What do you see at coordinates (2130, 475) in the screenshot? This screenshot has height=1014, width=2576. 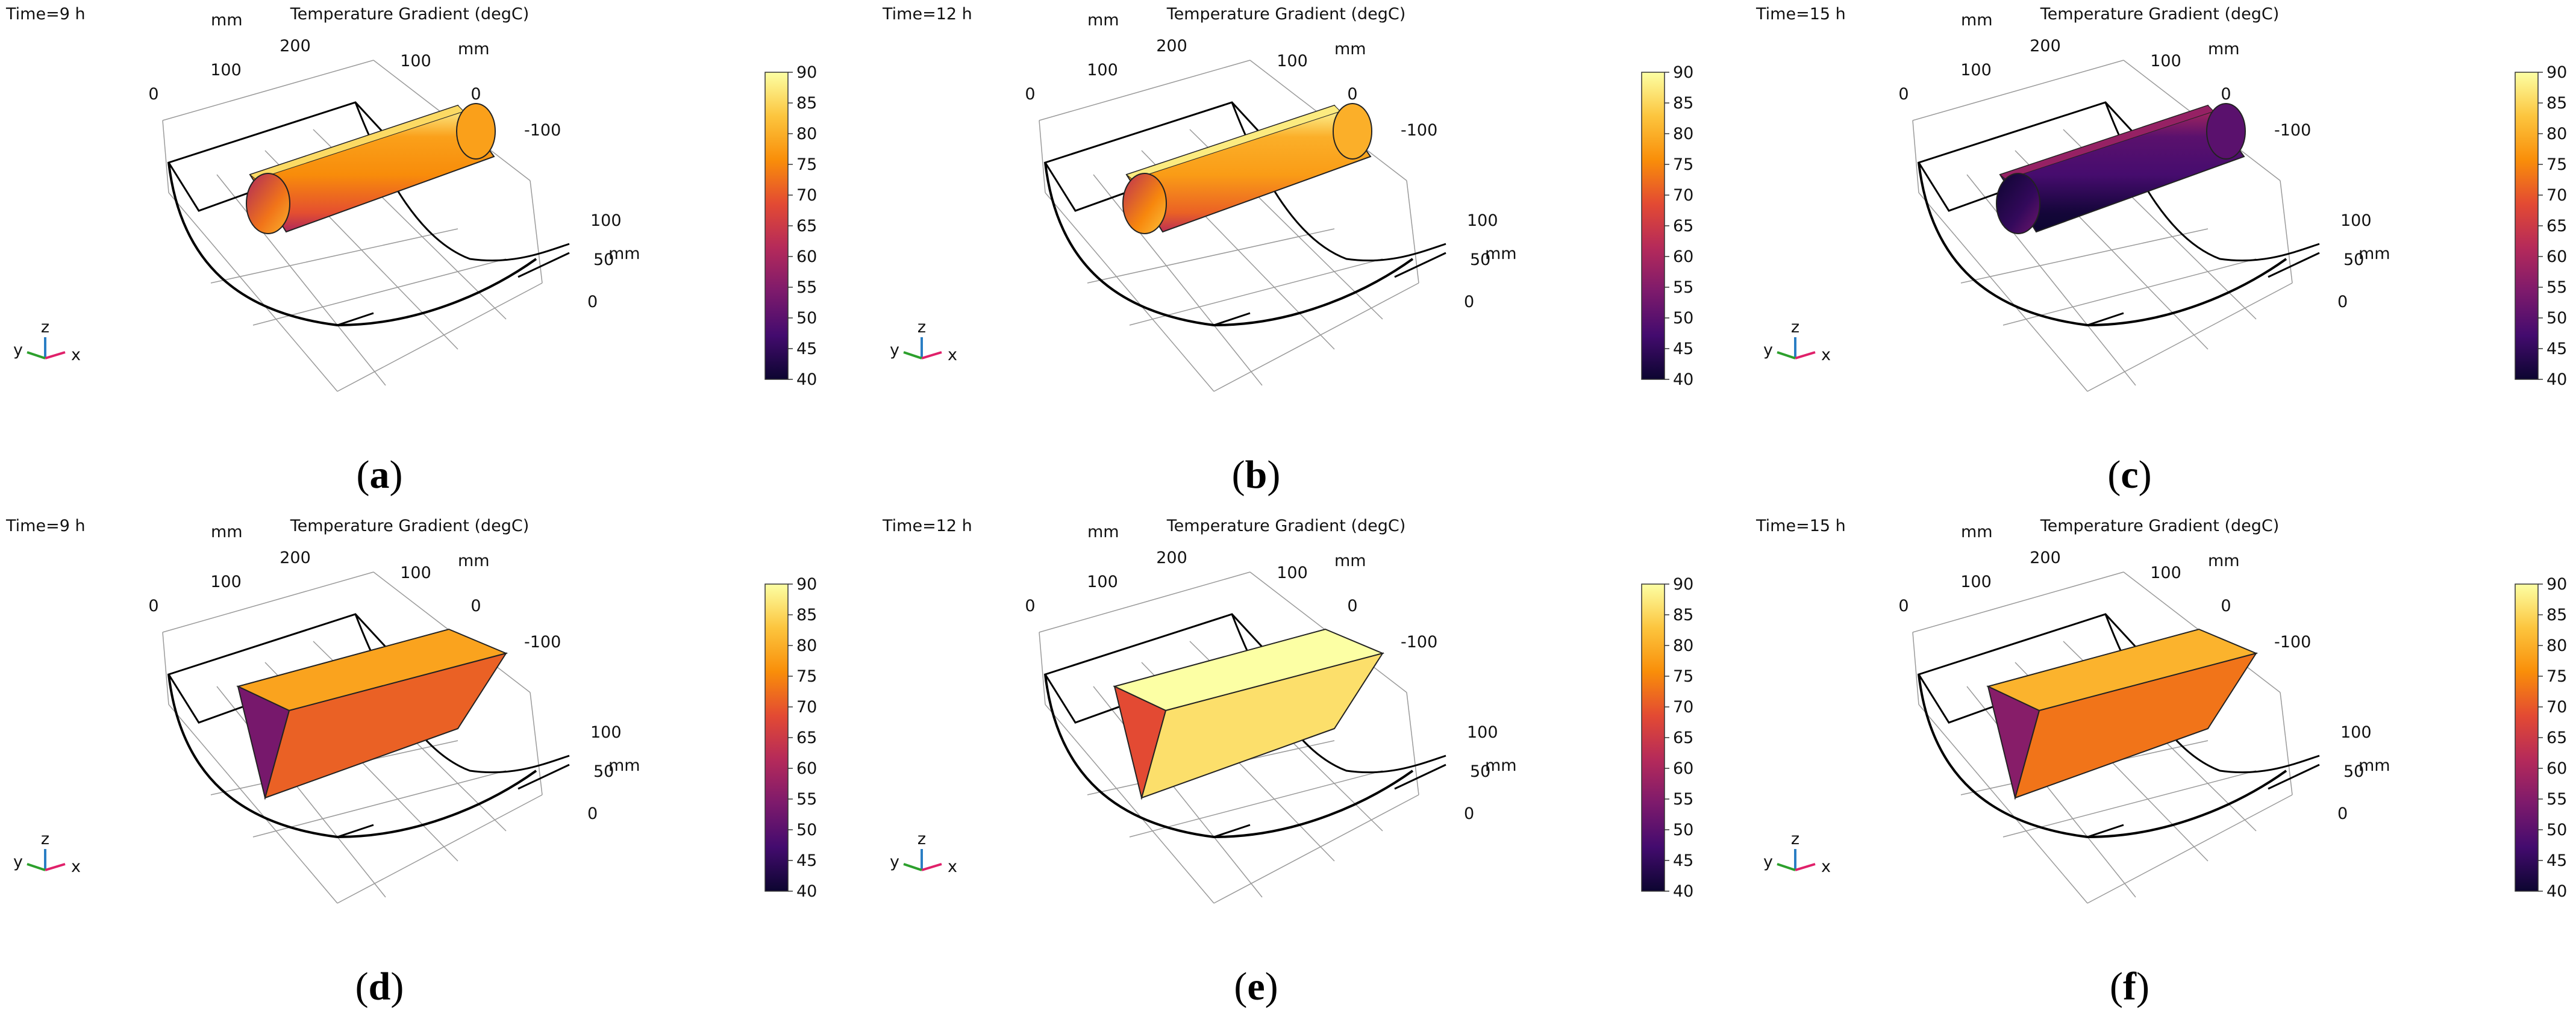 I see `caption-letter: c` at bounding box center [2130, 475].